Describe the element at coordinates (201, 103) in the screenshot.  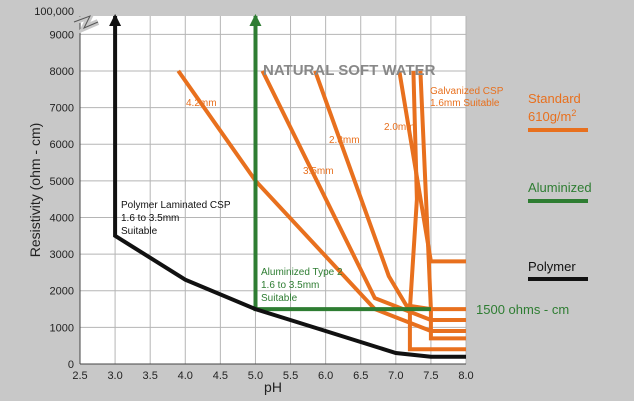
I see `label-4-2mm: 4.2mm` at that location.